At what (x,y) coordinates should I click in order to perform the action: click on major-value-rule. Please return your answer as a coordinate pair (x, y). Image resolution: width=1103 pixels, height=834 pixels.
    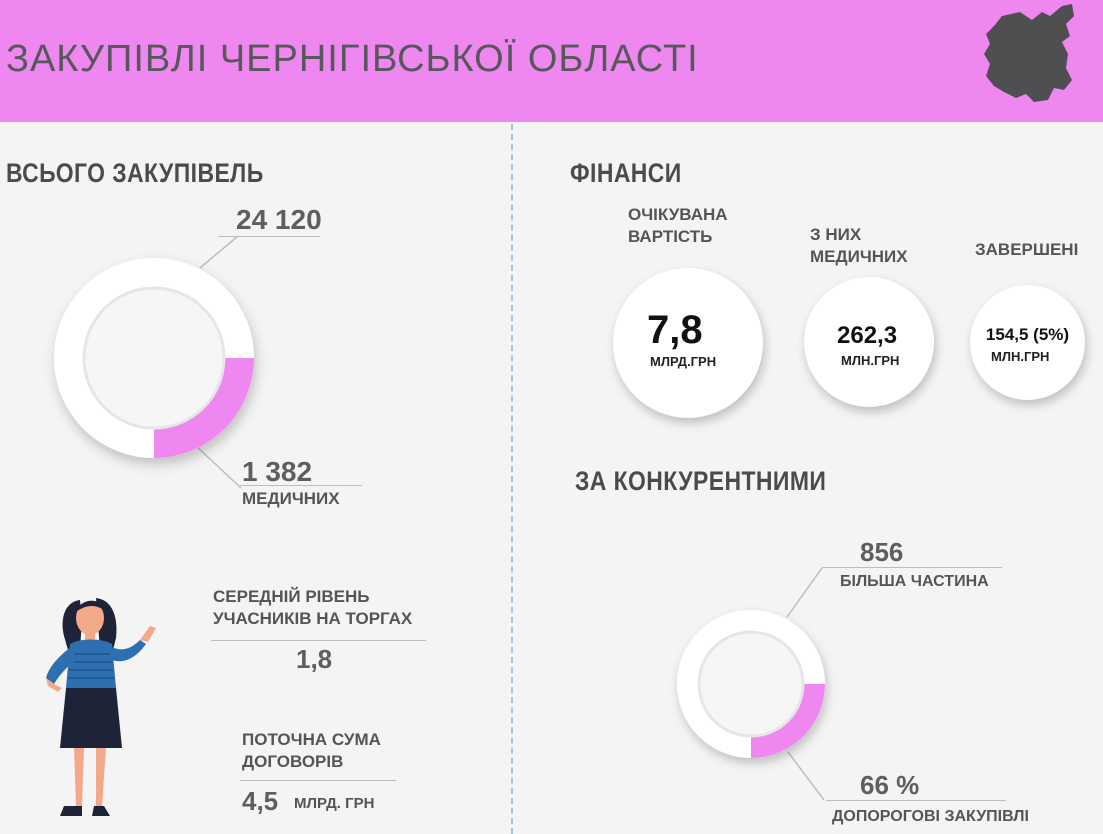
    Looking at the image, I should click on (912, 567).